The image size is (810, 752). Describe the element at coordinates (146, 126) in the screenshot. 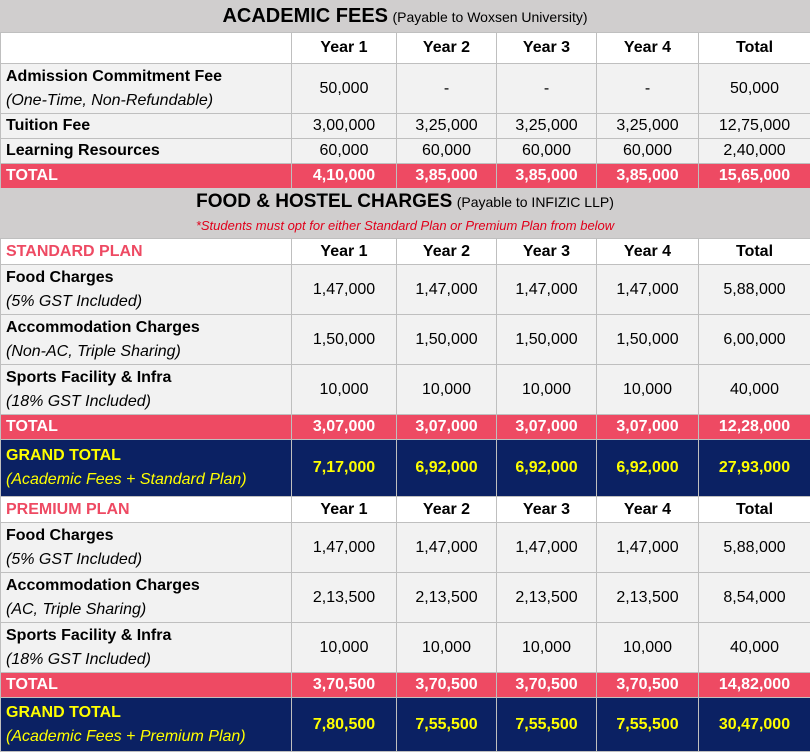

I see `tuition-fee-label: Tuition Fee` at that location.